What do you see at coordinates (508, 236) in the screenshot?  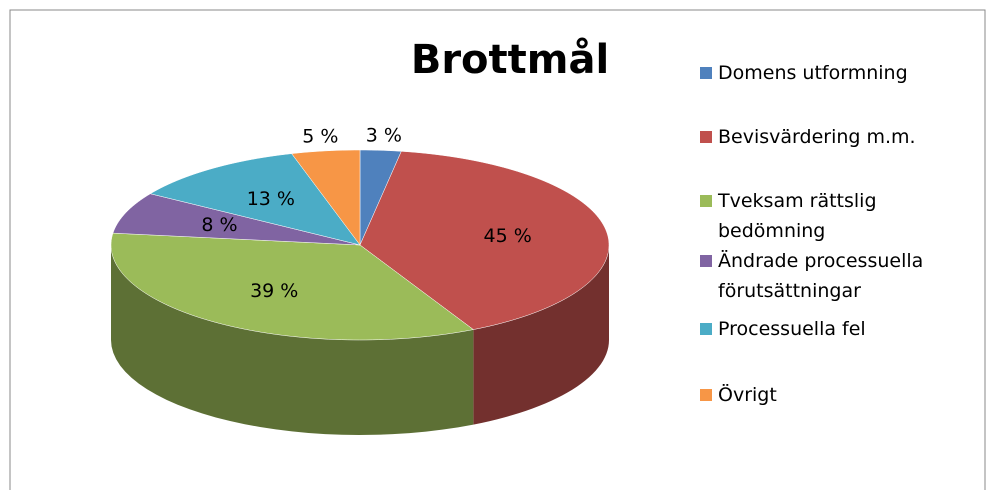 I see `data-label: 45 %` at bounding box center [508, 236].